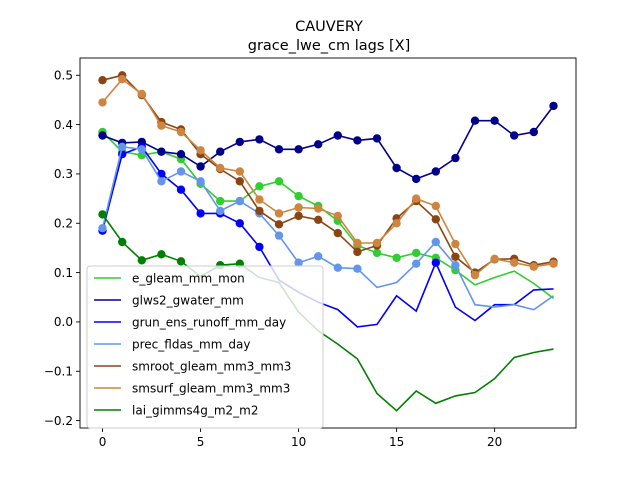  Describe the element at coordinates (63, 174) in the screenshot. I see `y-tick-label: 0.3` at that location.